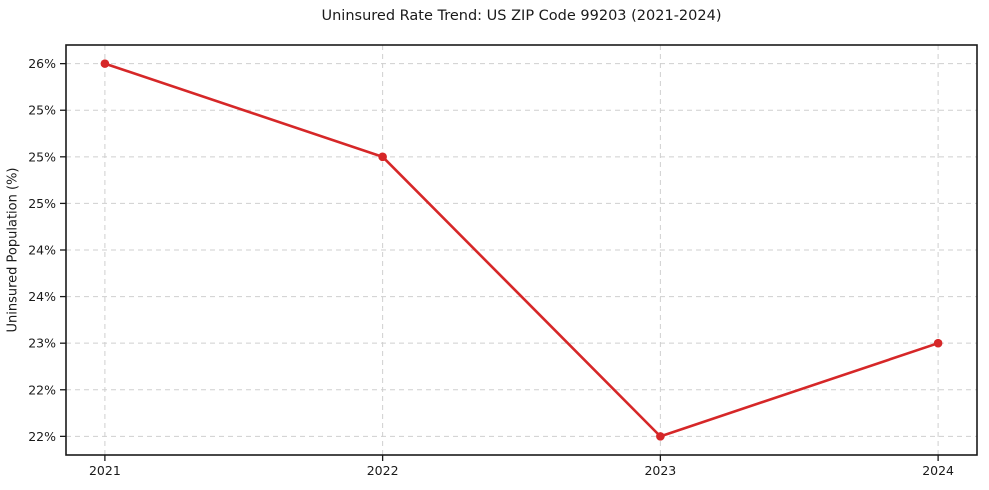 The width and height of the screenshot is (989, 490). I want to click on x-tick-label: 2023, so click(660, 470).